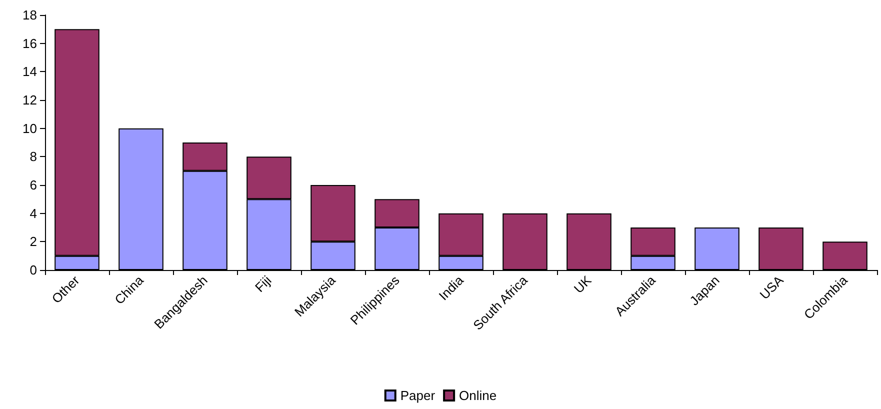  Describe the element at coordinates (582, 284) in the screenshot. I see `x-tick-label: UK` at that location.